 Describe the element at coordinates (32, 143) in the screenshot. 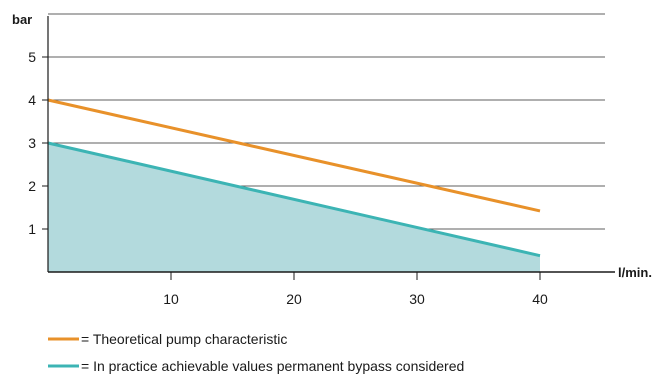

I see `y-tick-label-3: 3` at that location.